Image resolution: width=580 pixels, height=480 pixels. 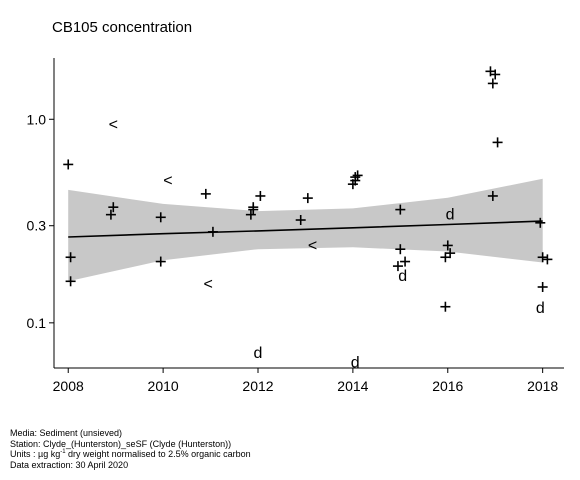 I want to click on x-tick-label: 2010, so click(x=163, y=386).